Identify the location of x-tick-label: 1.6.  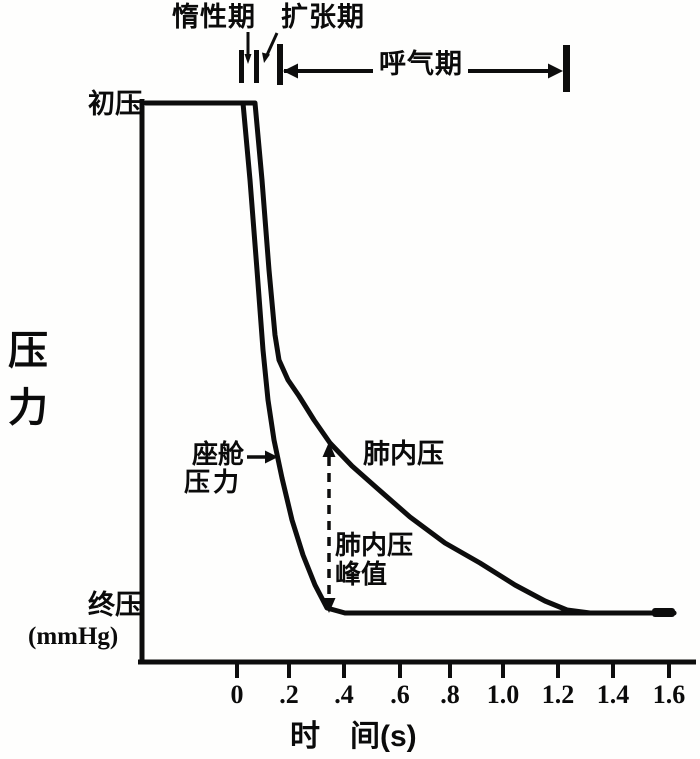
(669, 694).